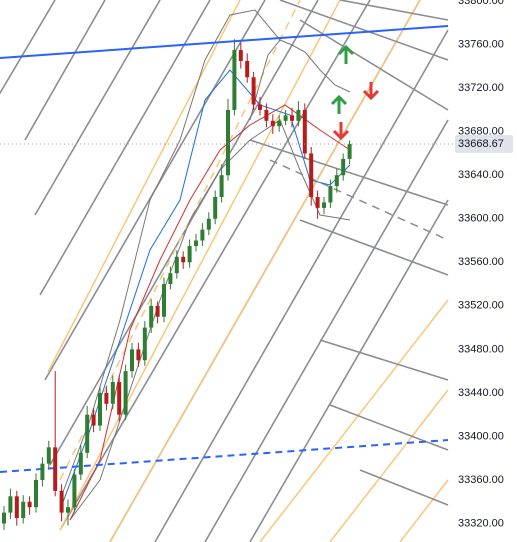  Describe the element at coordinates (481, 393) in the screenshot. I see `y-tick-label: 33440.00` at that location.